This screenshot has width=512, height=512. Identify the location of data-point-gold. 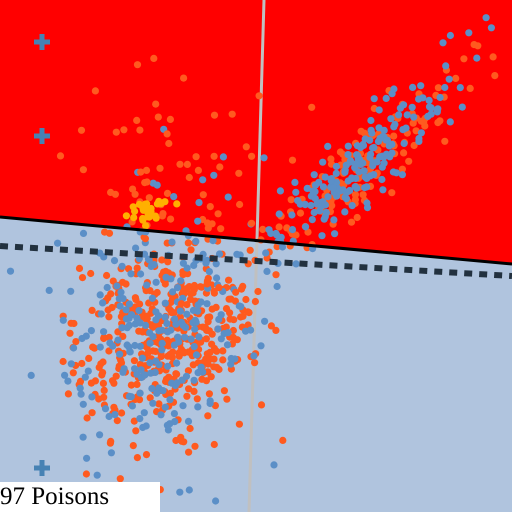
(146, 226).